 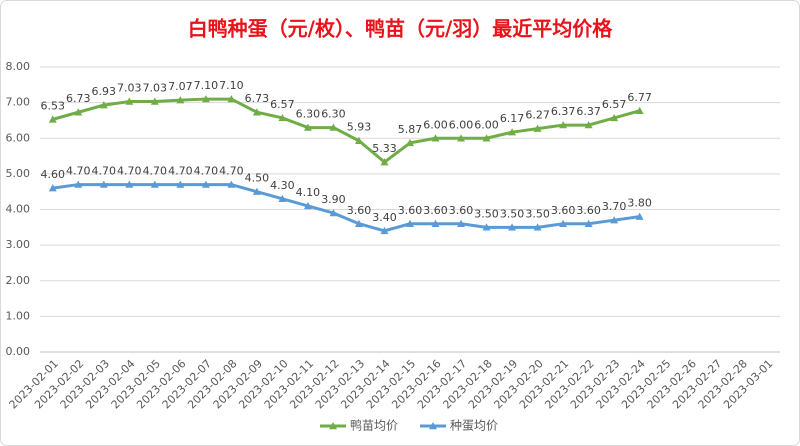 What do you see at coordinates (18, 173) in the screenshot?
I see `y-tick-label: 5.00` at bounding box center [18, 173].